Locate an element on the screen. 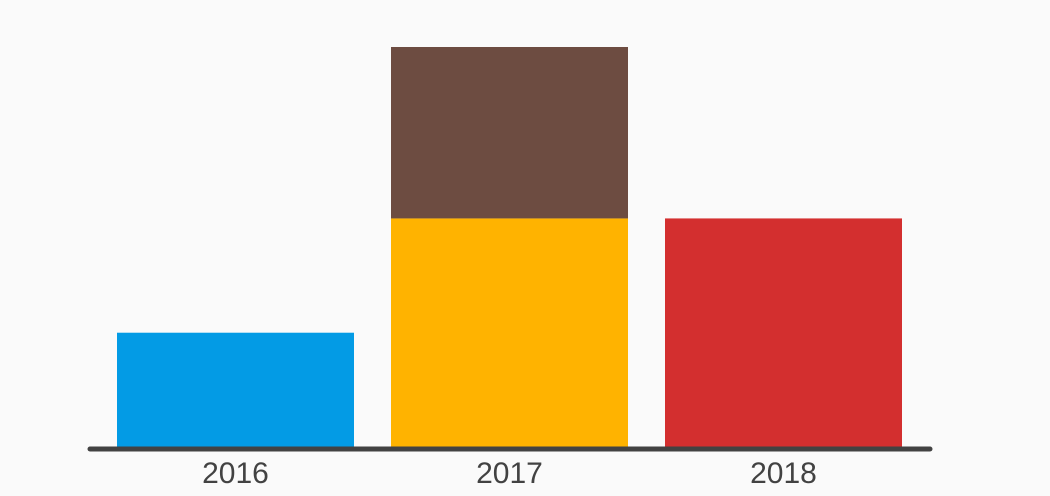 This screenshot has height=496, width=1050. x-tick-label-2016: 2016 is located at coordinates (235, 473).